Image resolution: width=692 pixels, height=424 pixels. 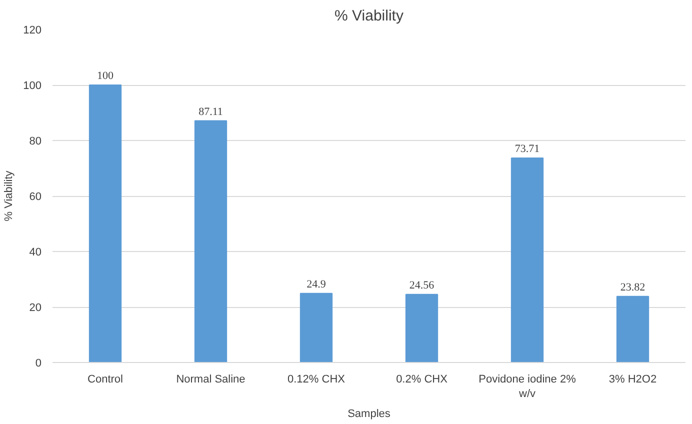 What do you see at coordinates (632, 380) in the screenshot?
I see `x-tick-label: 3% H2O2` at bounding box center [632, 380].